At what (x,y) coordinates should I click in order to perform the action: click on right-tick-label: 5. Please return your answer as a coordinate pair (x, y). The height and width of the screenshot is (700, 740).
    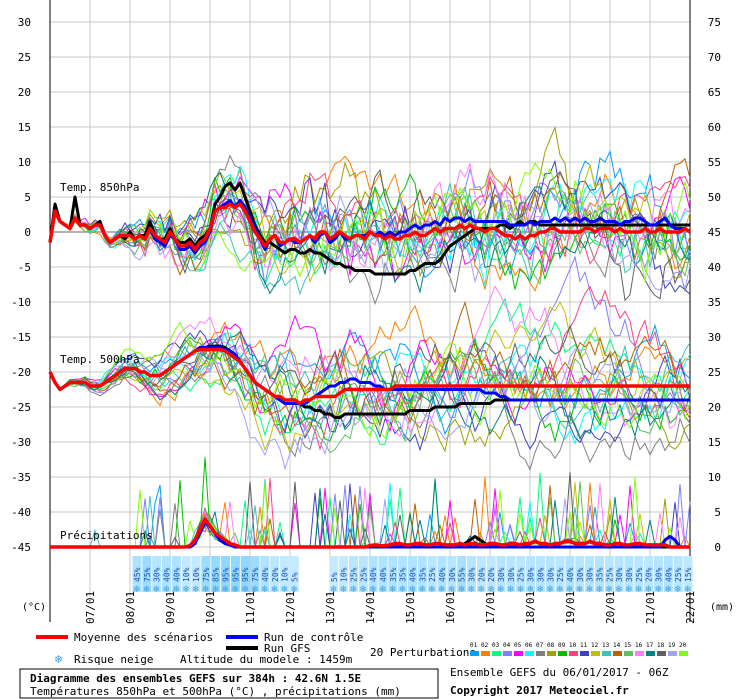
    Looking at the image, I should click on (717, 512).